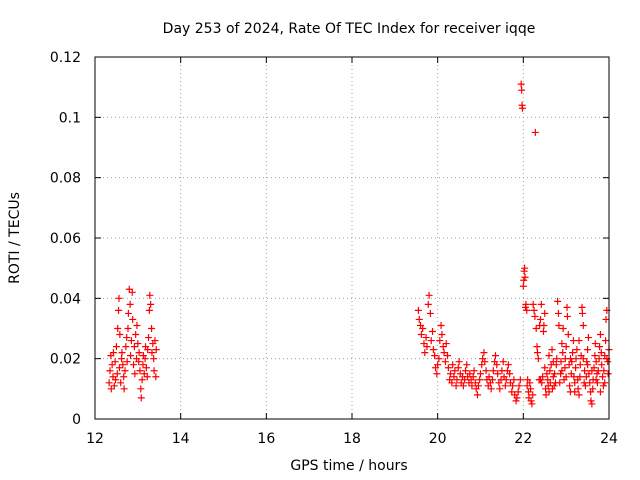 This screenshot has width=640, height=480. Describe the element at coordinates (65, 58) in the screenshot. I see `y-tick-label: 0.12` at that location.